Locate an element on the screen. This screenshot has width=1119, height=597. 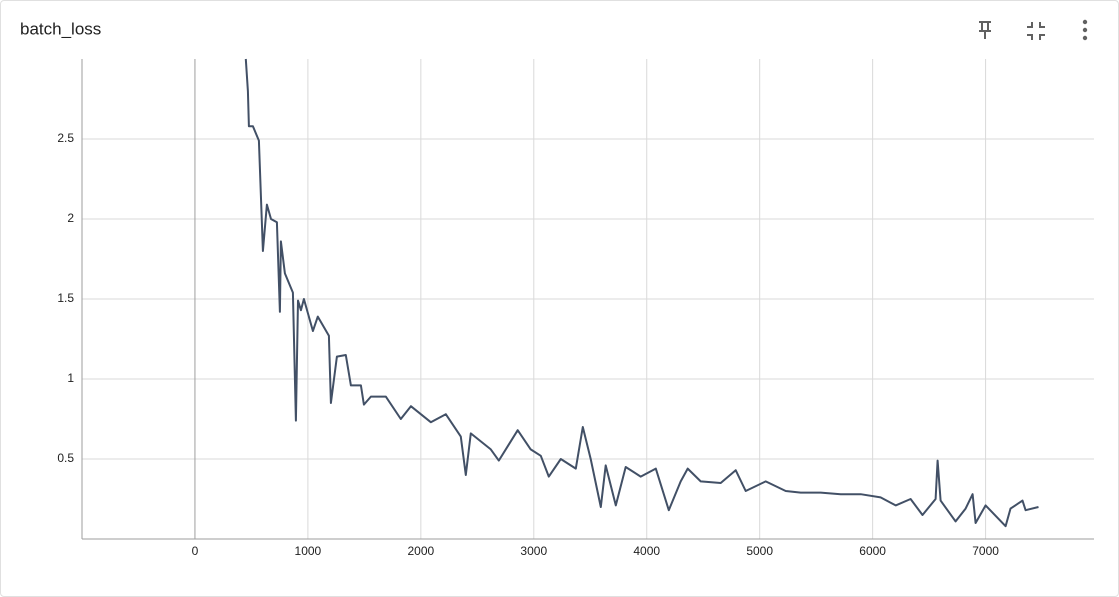
collapse-icon is located at coordinates (1036, 31).